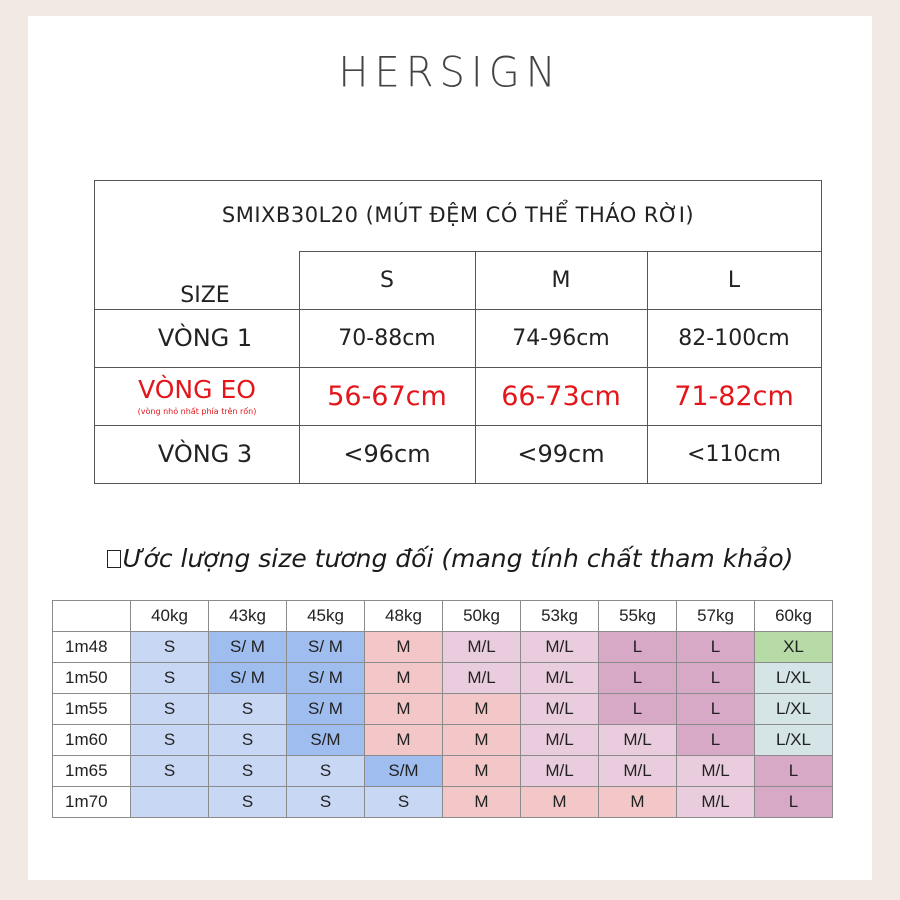  I want to click on table-row: 1m60 S S S/M M M M/L M/L L L/XL, so click(442, 740).